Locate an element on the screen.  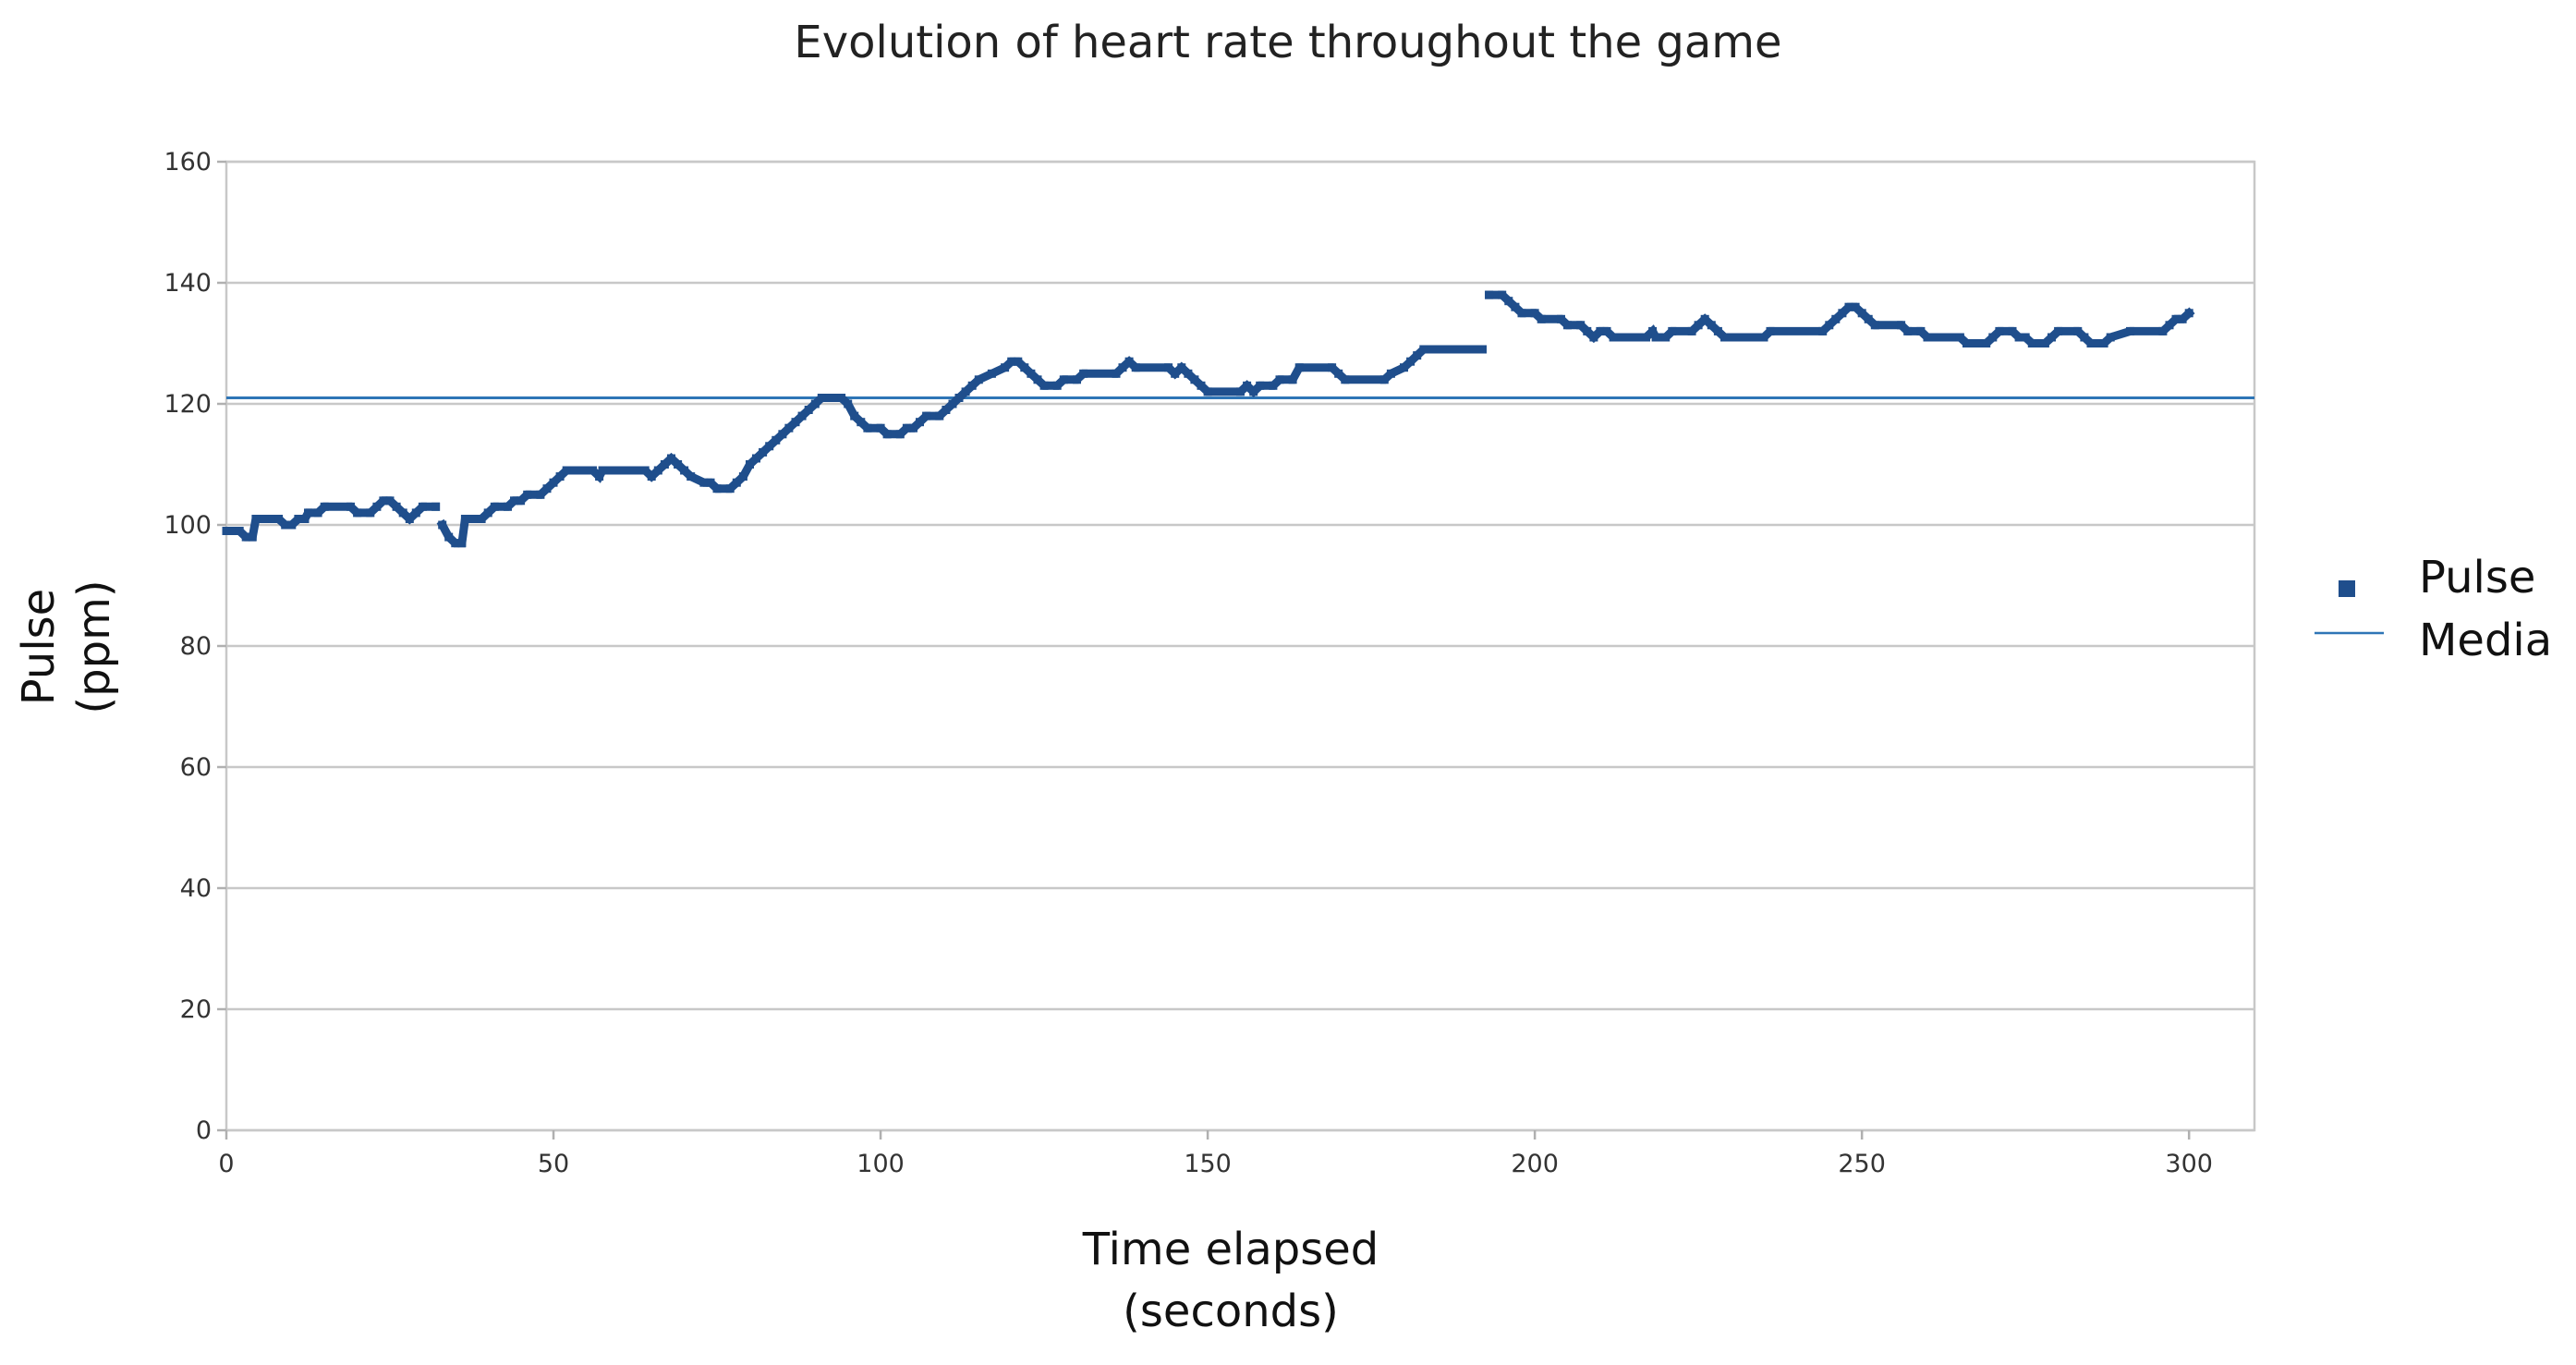
y-tick-label: 100 is located at coordinates (188, 525).